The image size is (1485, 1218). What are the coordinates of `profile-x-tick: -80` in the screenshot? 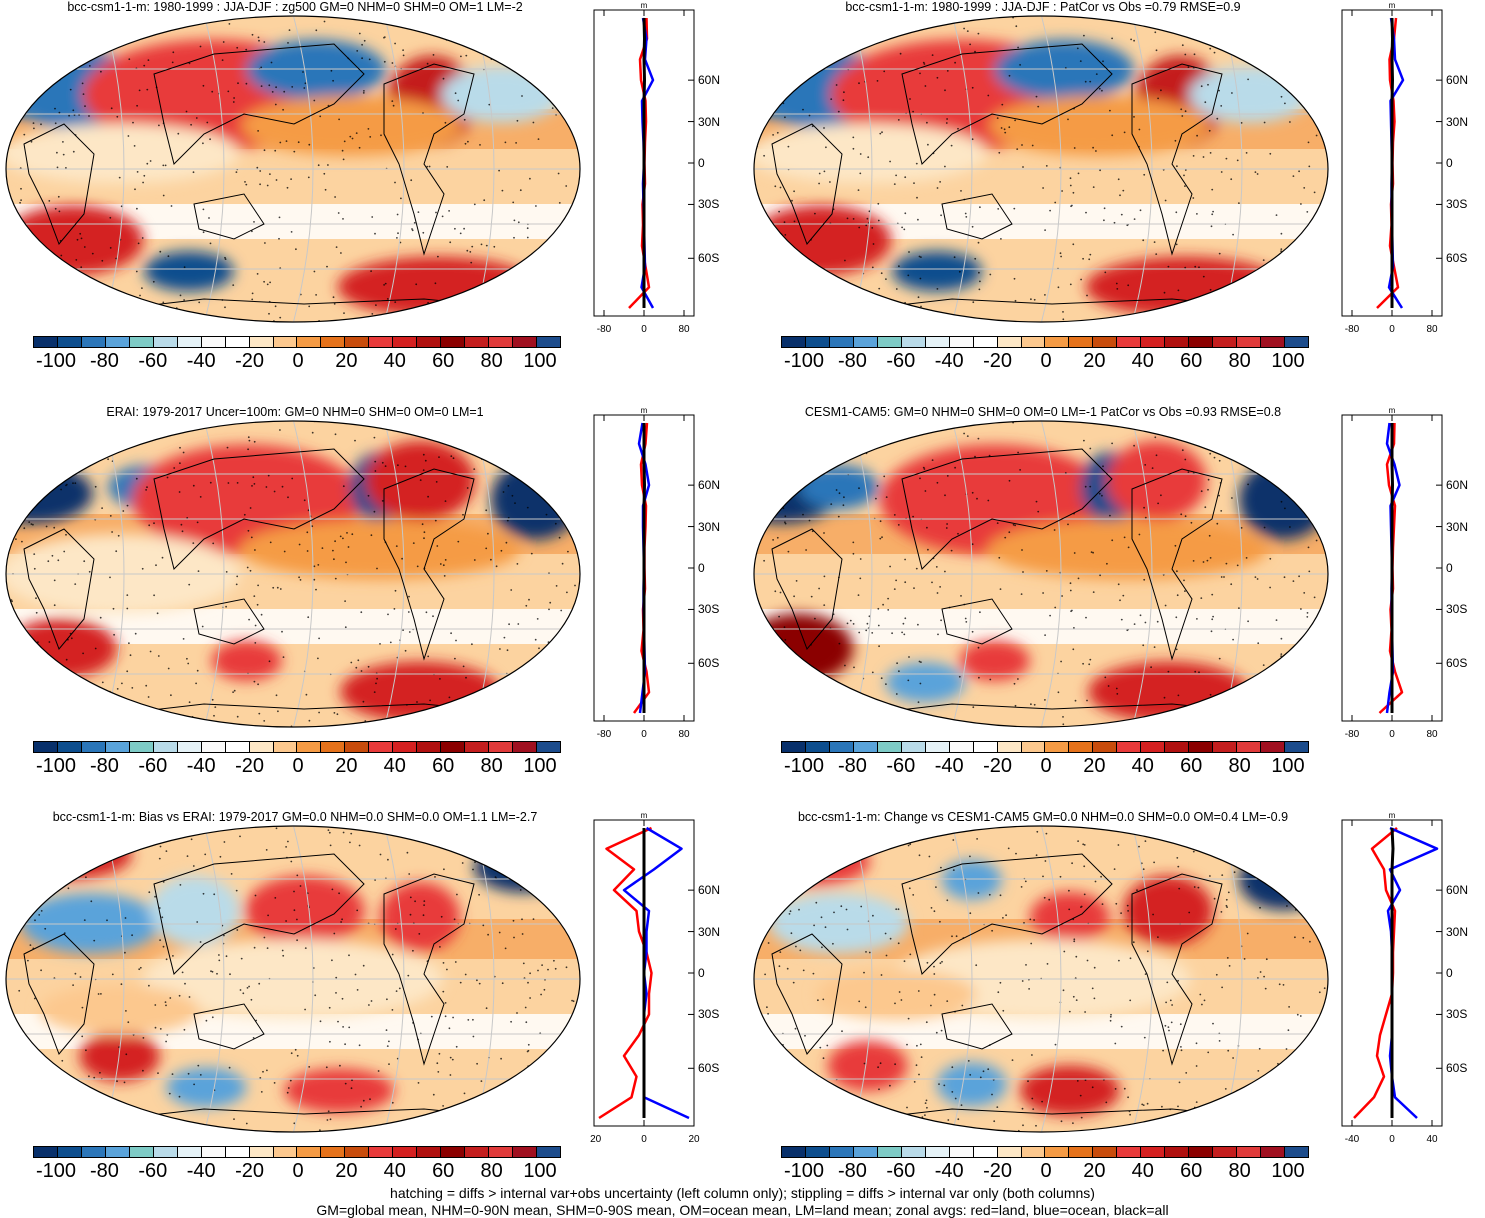 It's located at (604, 734).